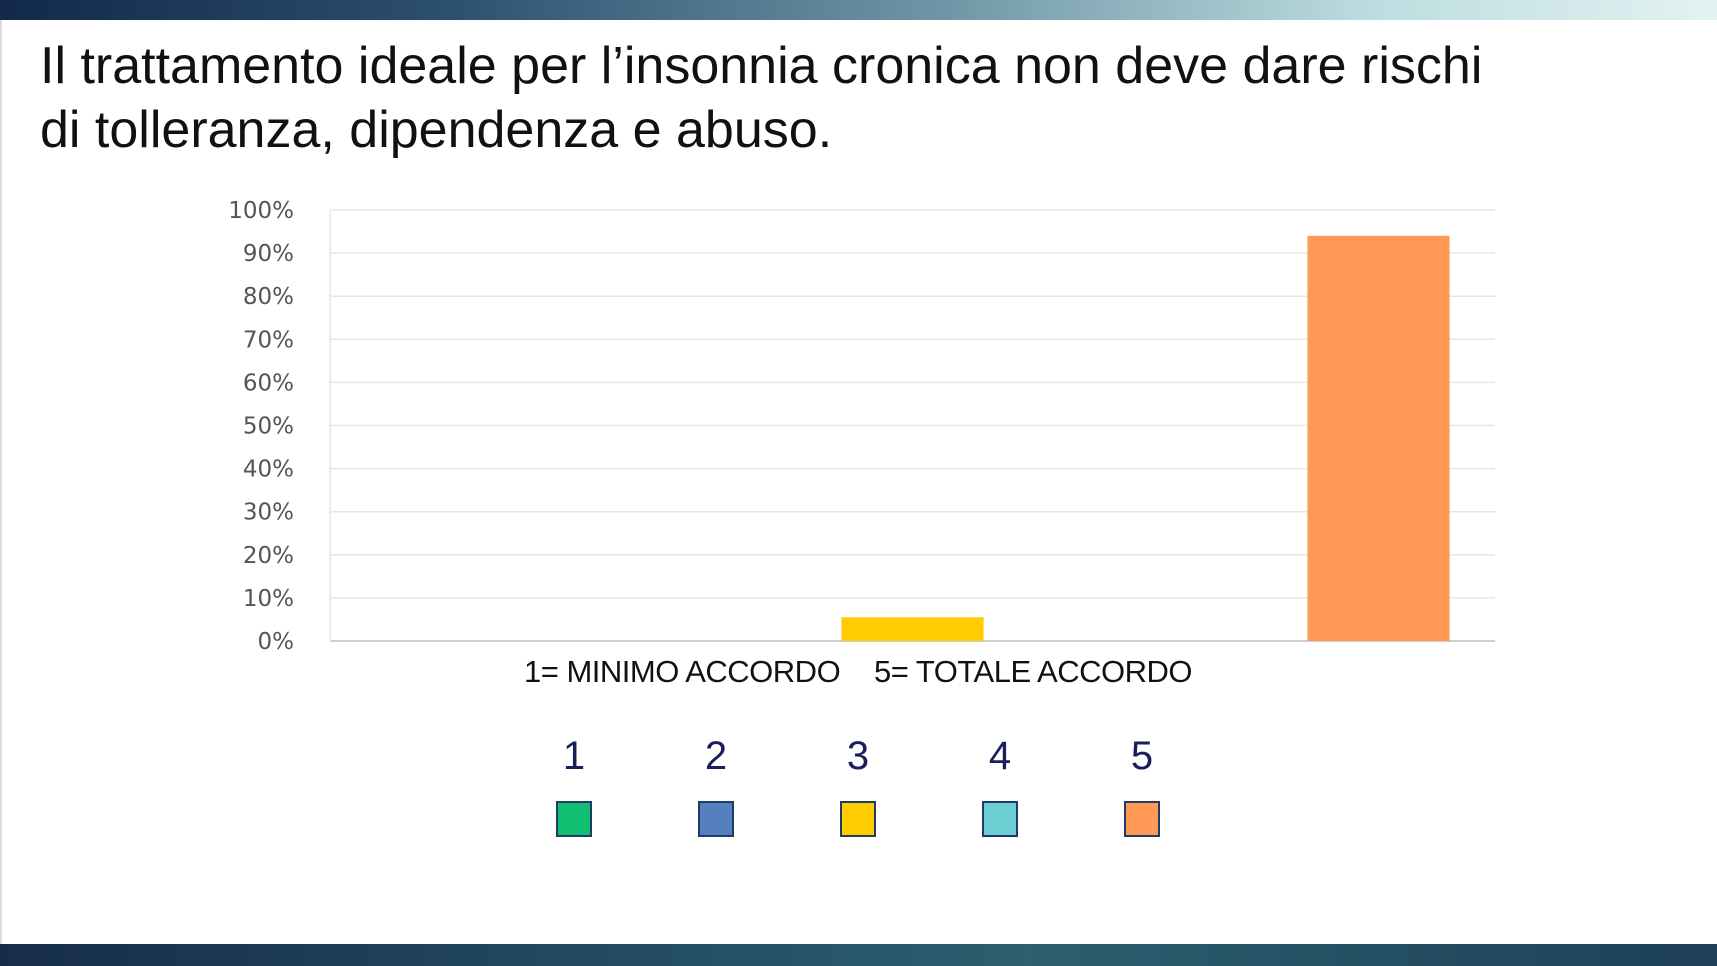 This screenshot has height=966, width=1717. I want to click on y-tick-label: 50%, so click(268, 427).